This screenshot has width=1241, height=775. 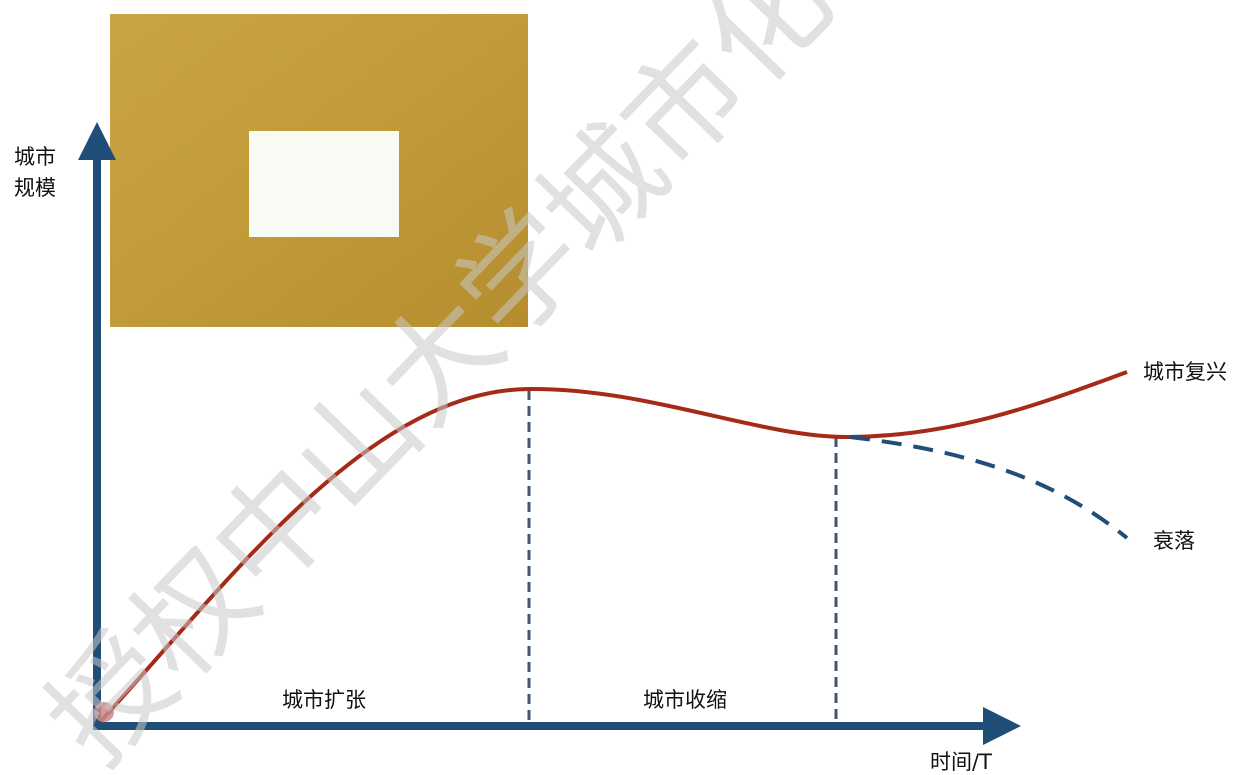 I want to click on y-axis-label-line1: 城市, so click(x=35, y=157).